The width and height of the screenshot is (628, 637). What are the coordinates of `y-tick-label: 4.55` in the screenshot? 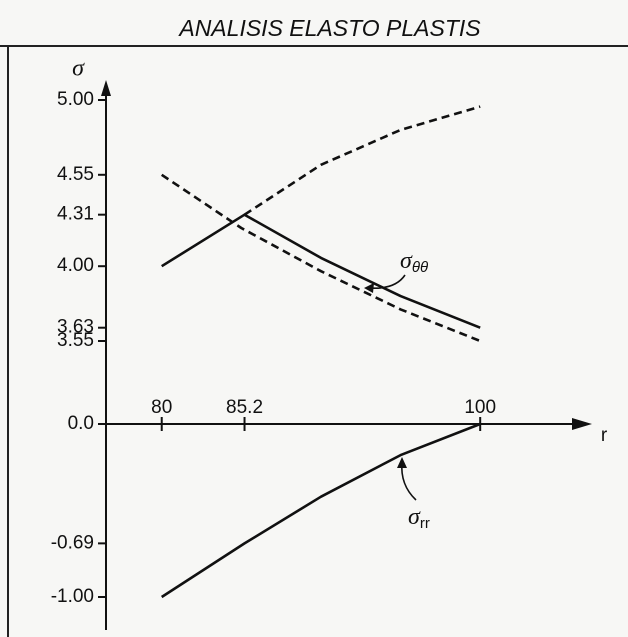 It's located at (75, 174).